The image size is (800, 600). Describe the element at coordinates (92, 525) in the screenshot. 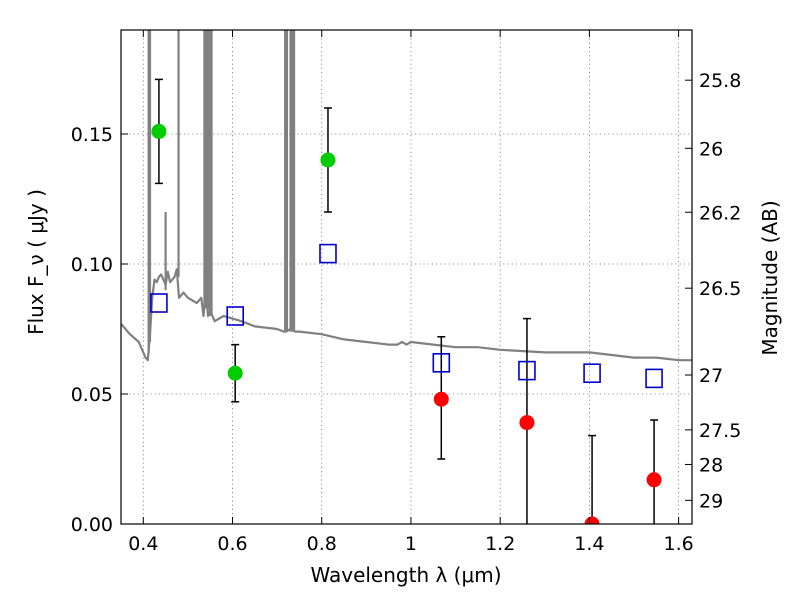

I see `y-tick-label: 0.00` at that location.